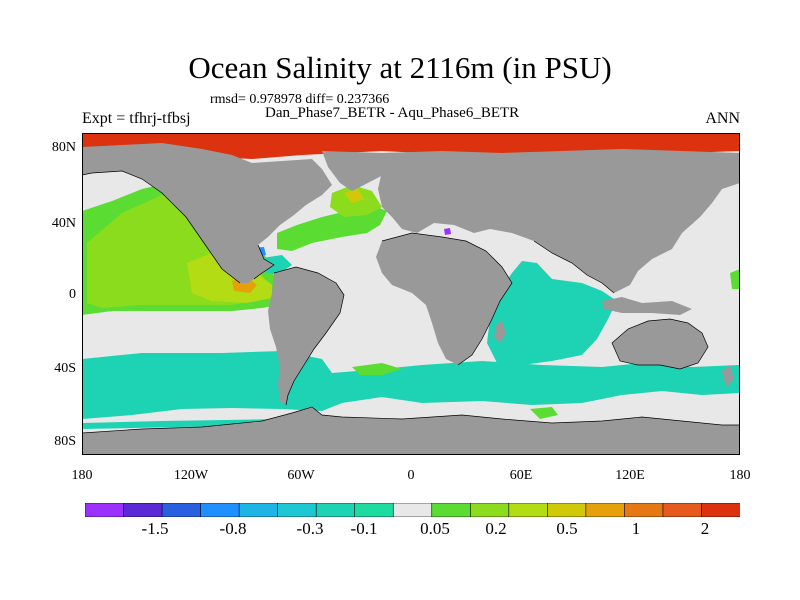 The width and height of the screenshot is (800, 600). Describe the element at coordinates (400, 67) in the screenshot. I see `plot-title: Ocean Salinity at 2116m (in PSU)` at that location.